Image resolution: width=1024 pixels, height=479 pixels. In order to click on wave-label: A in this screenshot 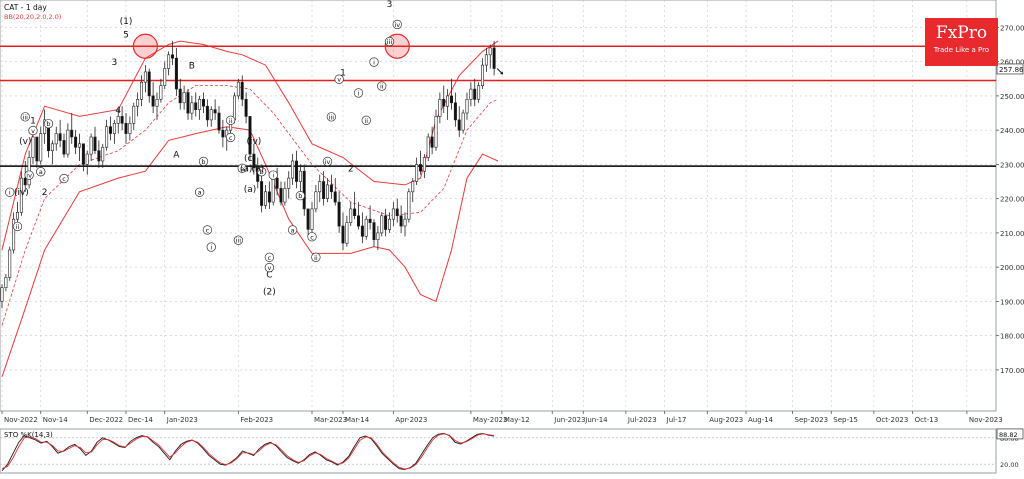, I will do `click(176, 156)`.